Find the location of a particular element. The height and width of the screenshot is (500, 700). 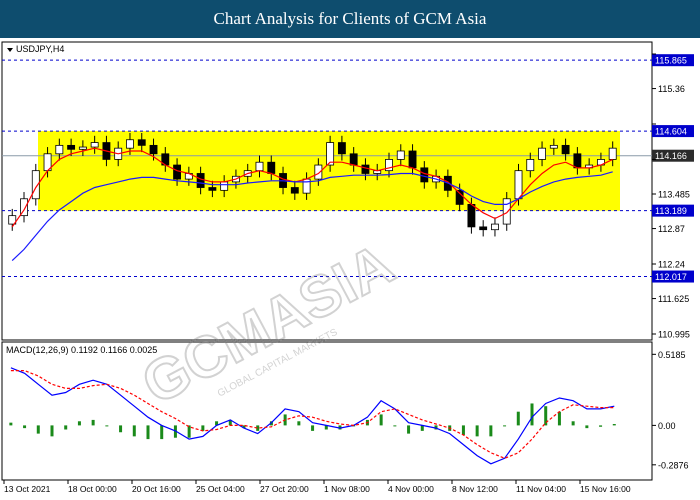

x-tick-label: 1 Nov 08:00 is located at coordinates (347, 489).